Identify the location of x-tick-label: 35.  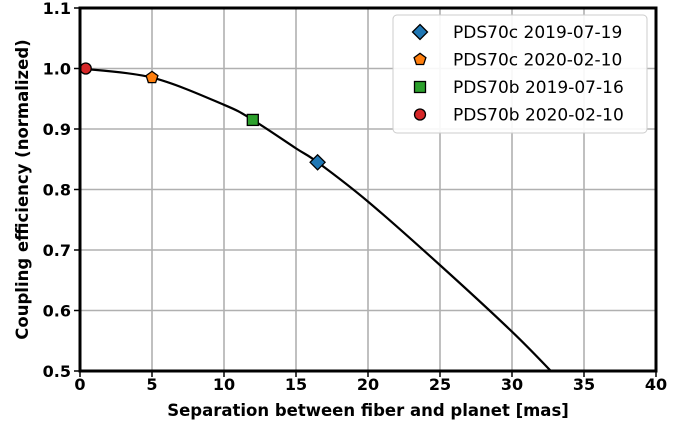
(584, 384).